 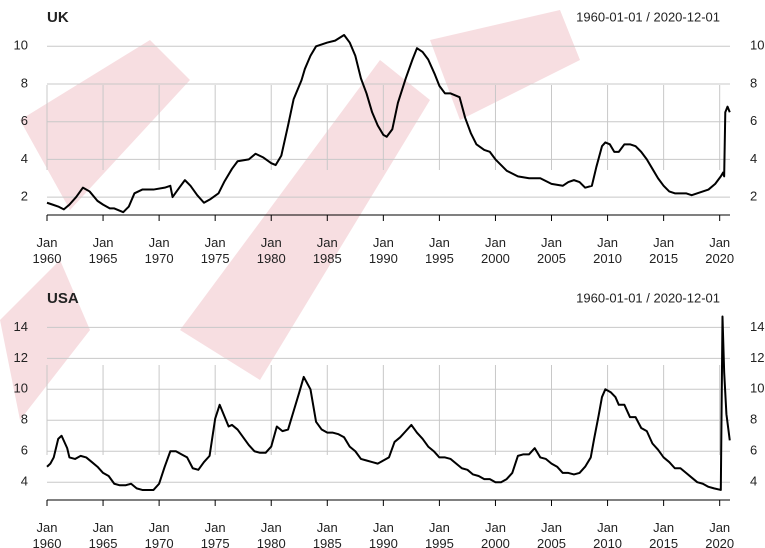 I want to click on chart-title: USA, so click(x=63, y=298).